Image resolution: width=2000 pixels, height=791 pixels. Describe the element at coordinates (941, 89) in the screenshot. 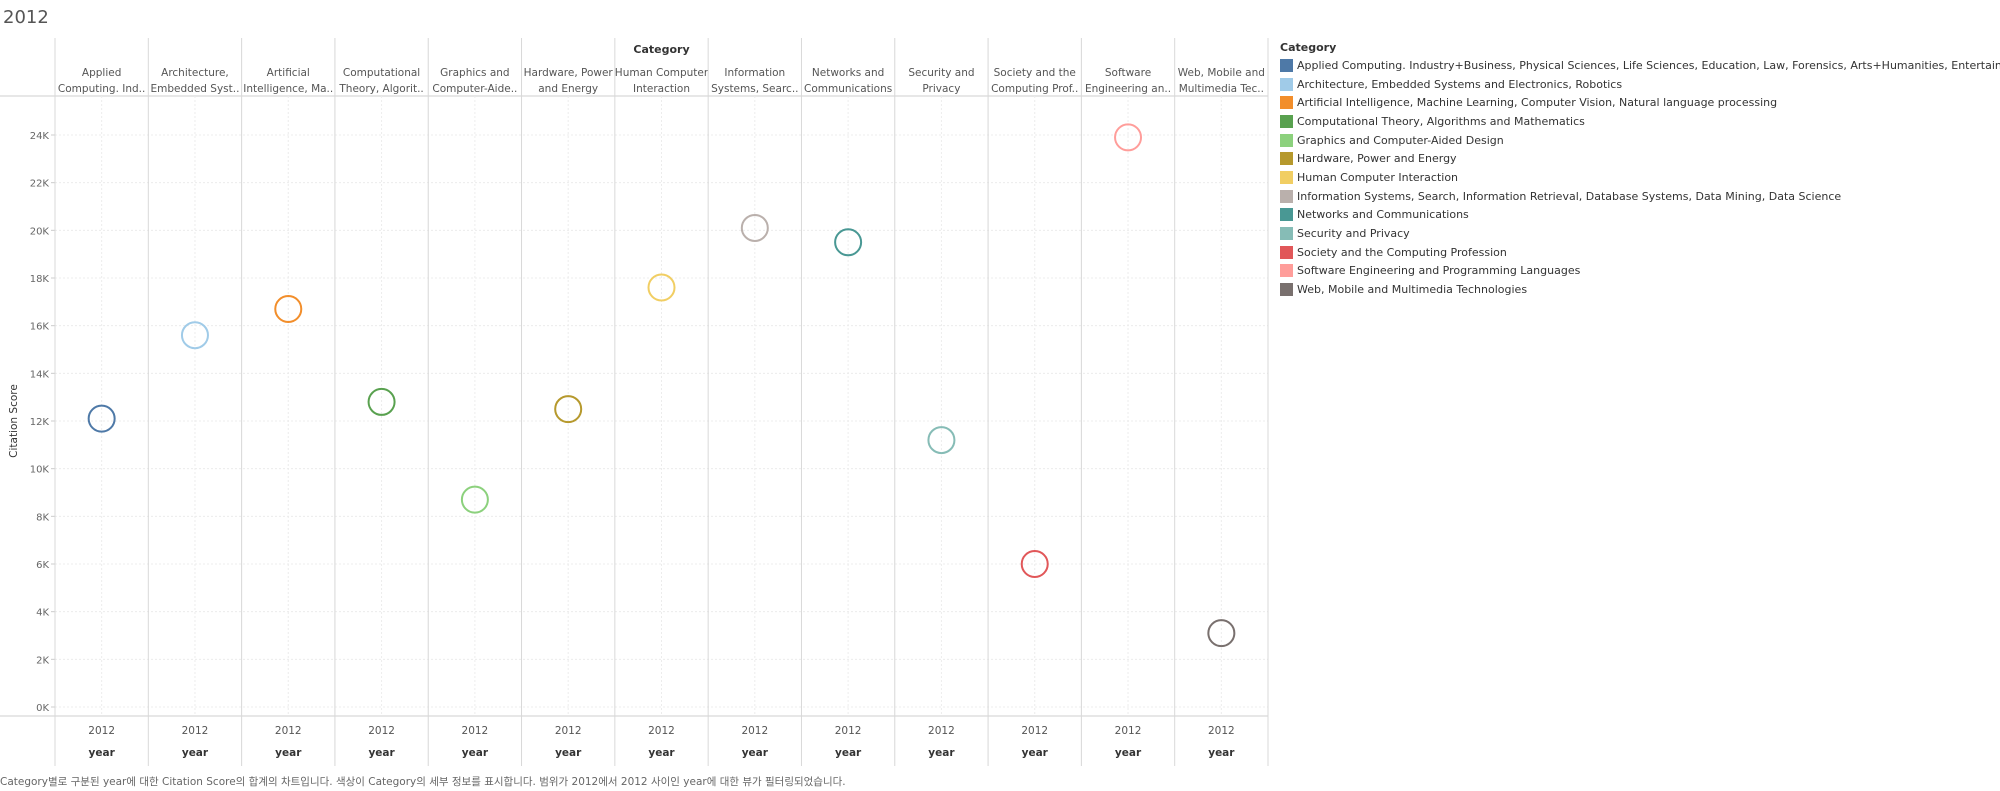

I see `column-header-label: Privacy` at that location.